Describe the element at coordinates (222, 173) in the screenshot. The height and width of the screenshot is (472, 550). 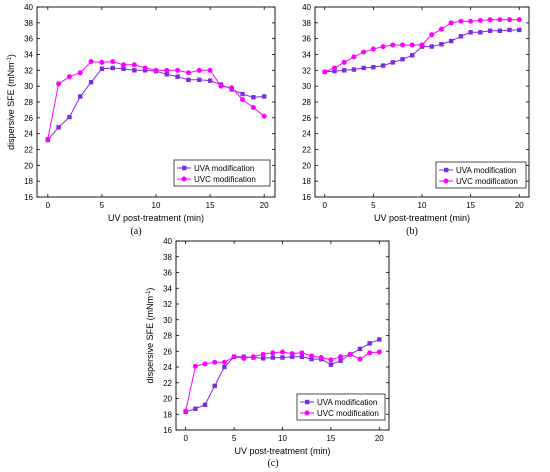
I see `legend: UVA modification UVC modification` at that location.